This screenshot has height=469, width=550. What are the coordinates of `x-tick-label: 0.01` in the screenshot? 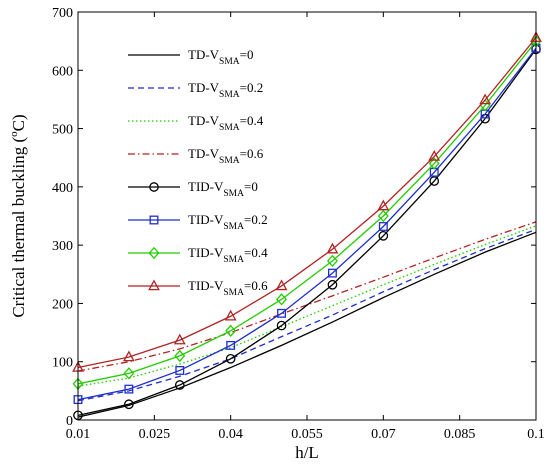 It's located at (78, 434).